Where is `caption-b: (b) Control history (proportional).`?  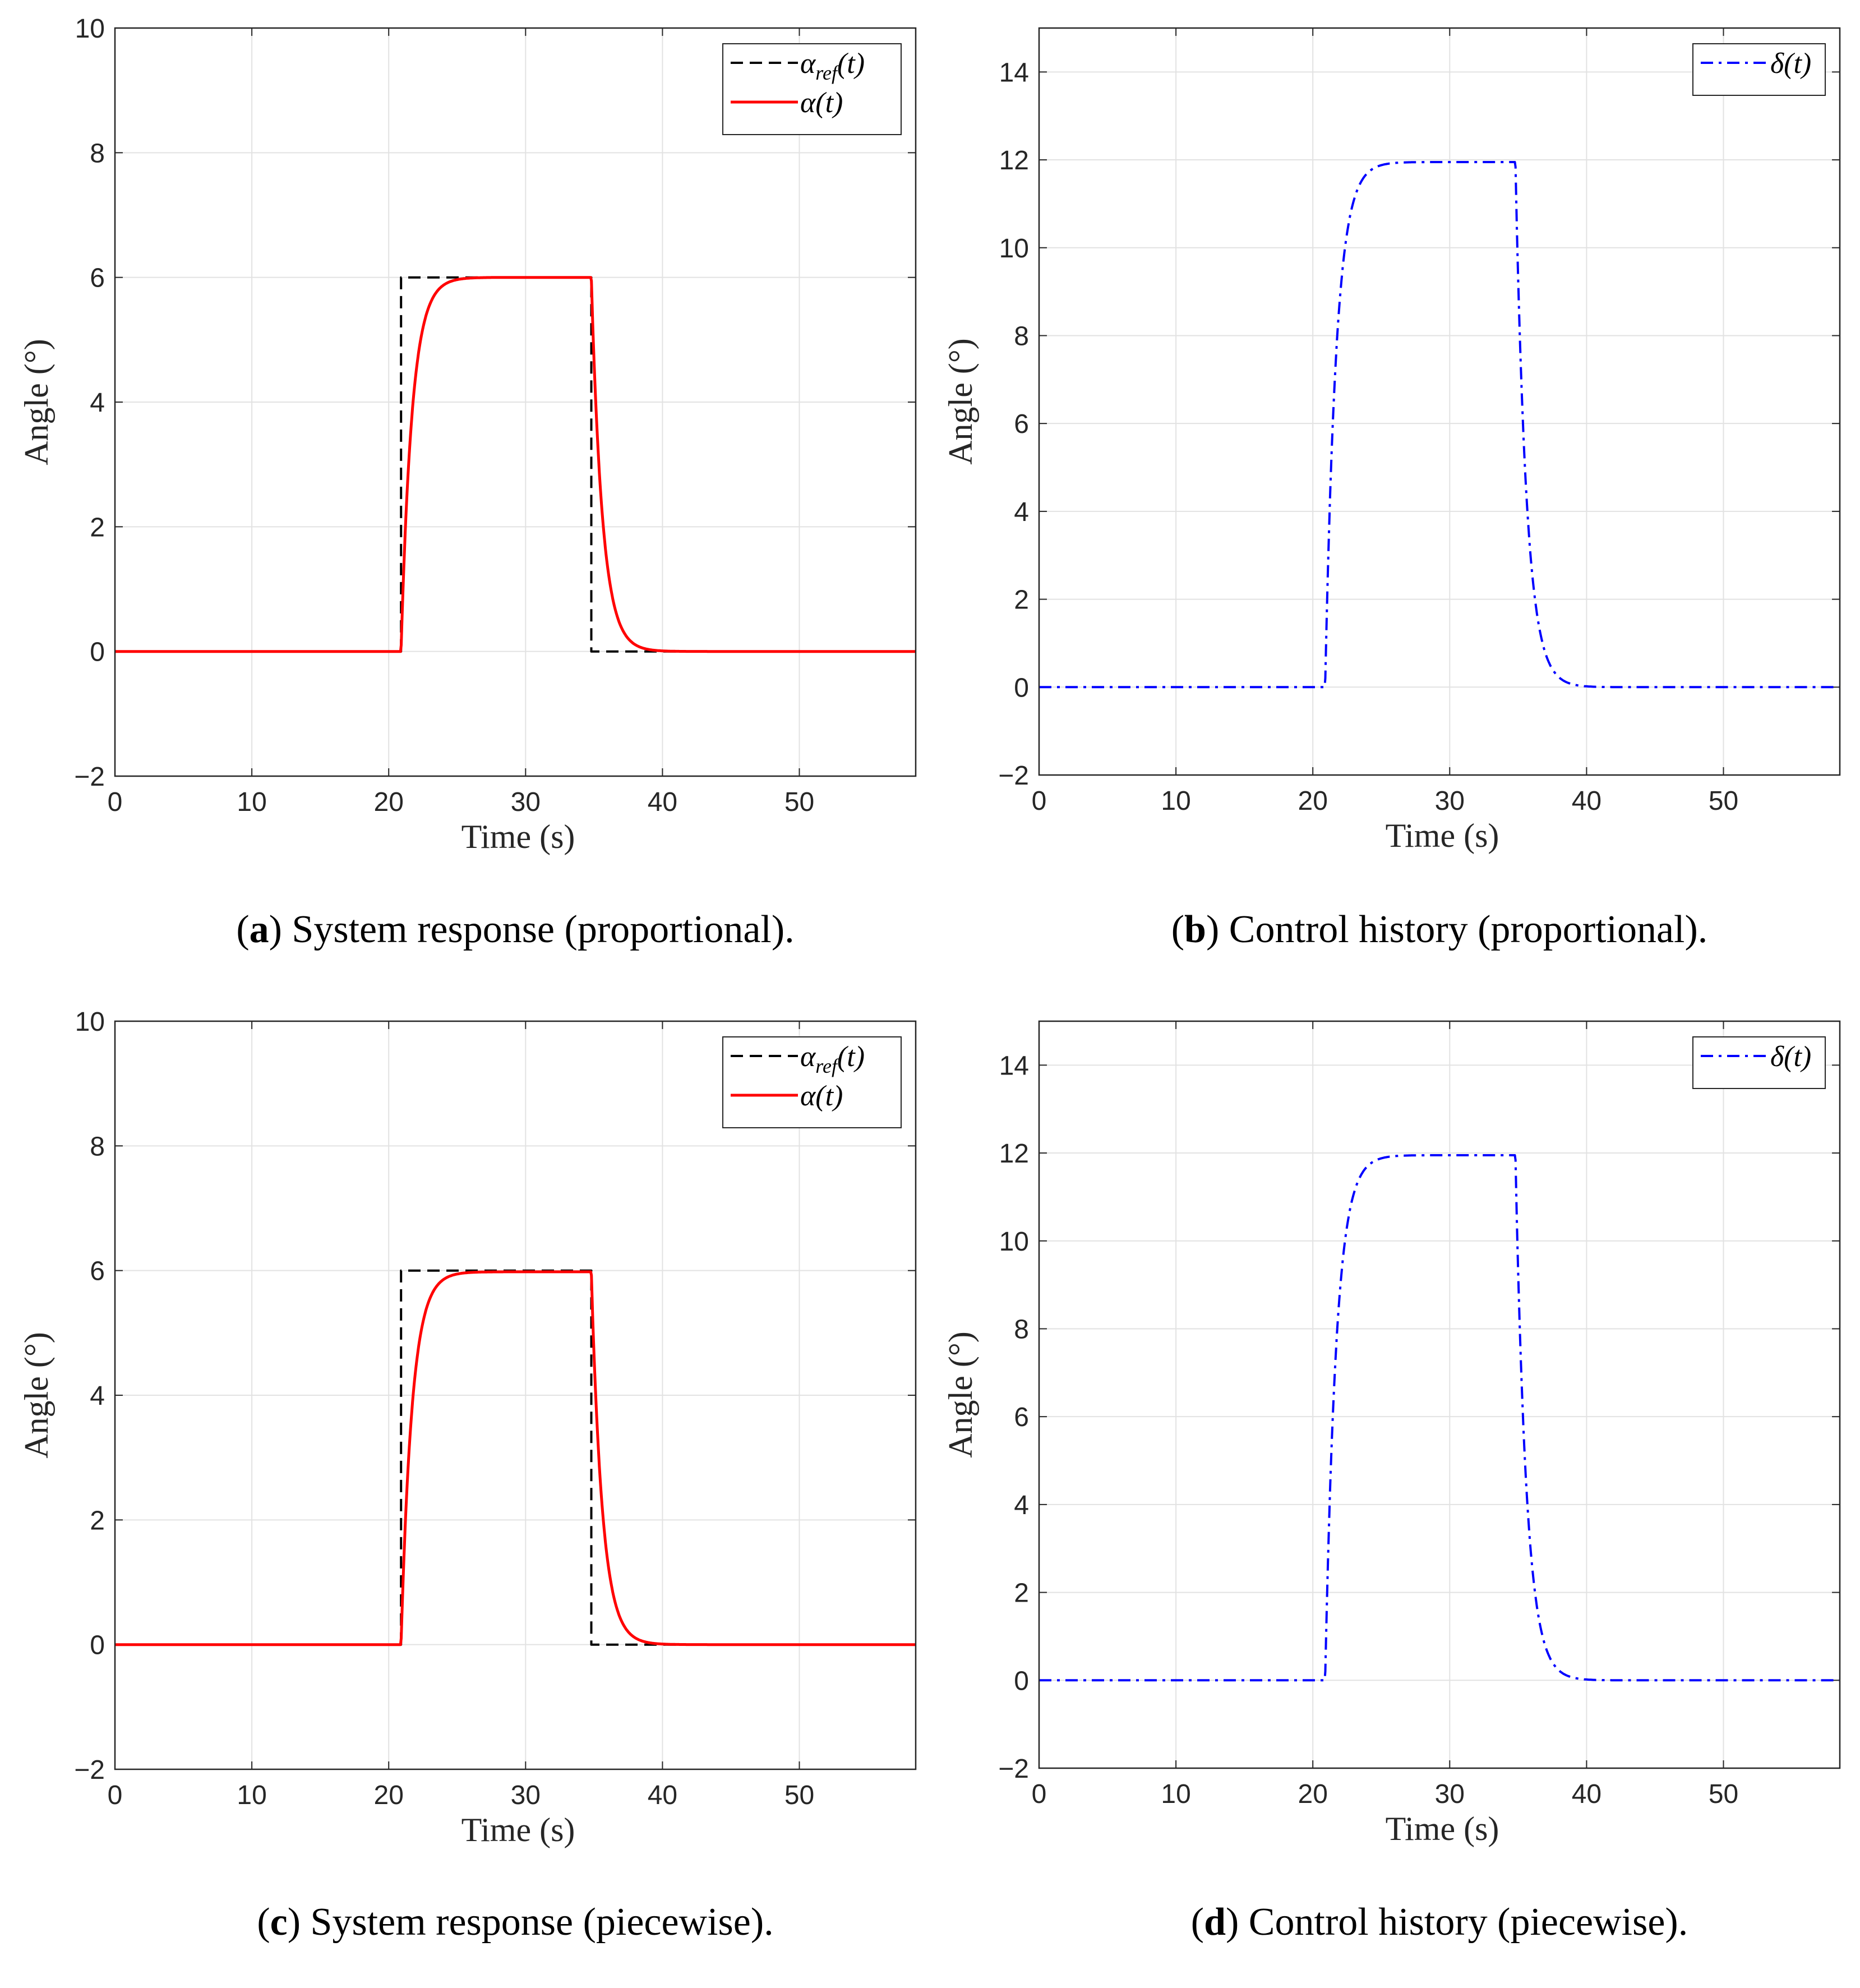
caption-b: (b) Control history (proportional). is located at coordinates (1439, 929).